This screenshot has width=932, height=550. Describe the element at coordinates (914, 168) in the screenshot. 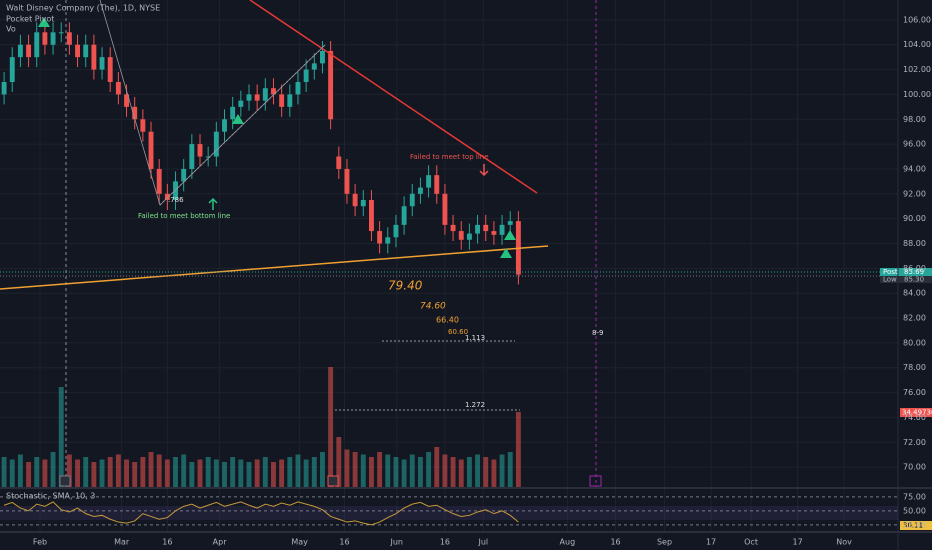

I see `y-tick-label: 94.00` at that location.